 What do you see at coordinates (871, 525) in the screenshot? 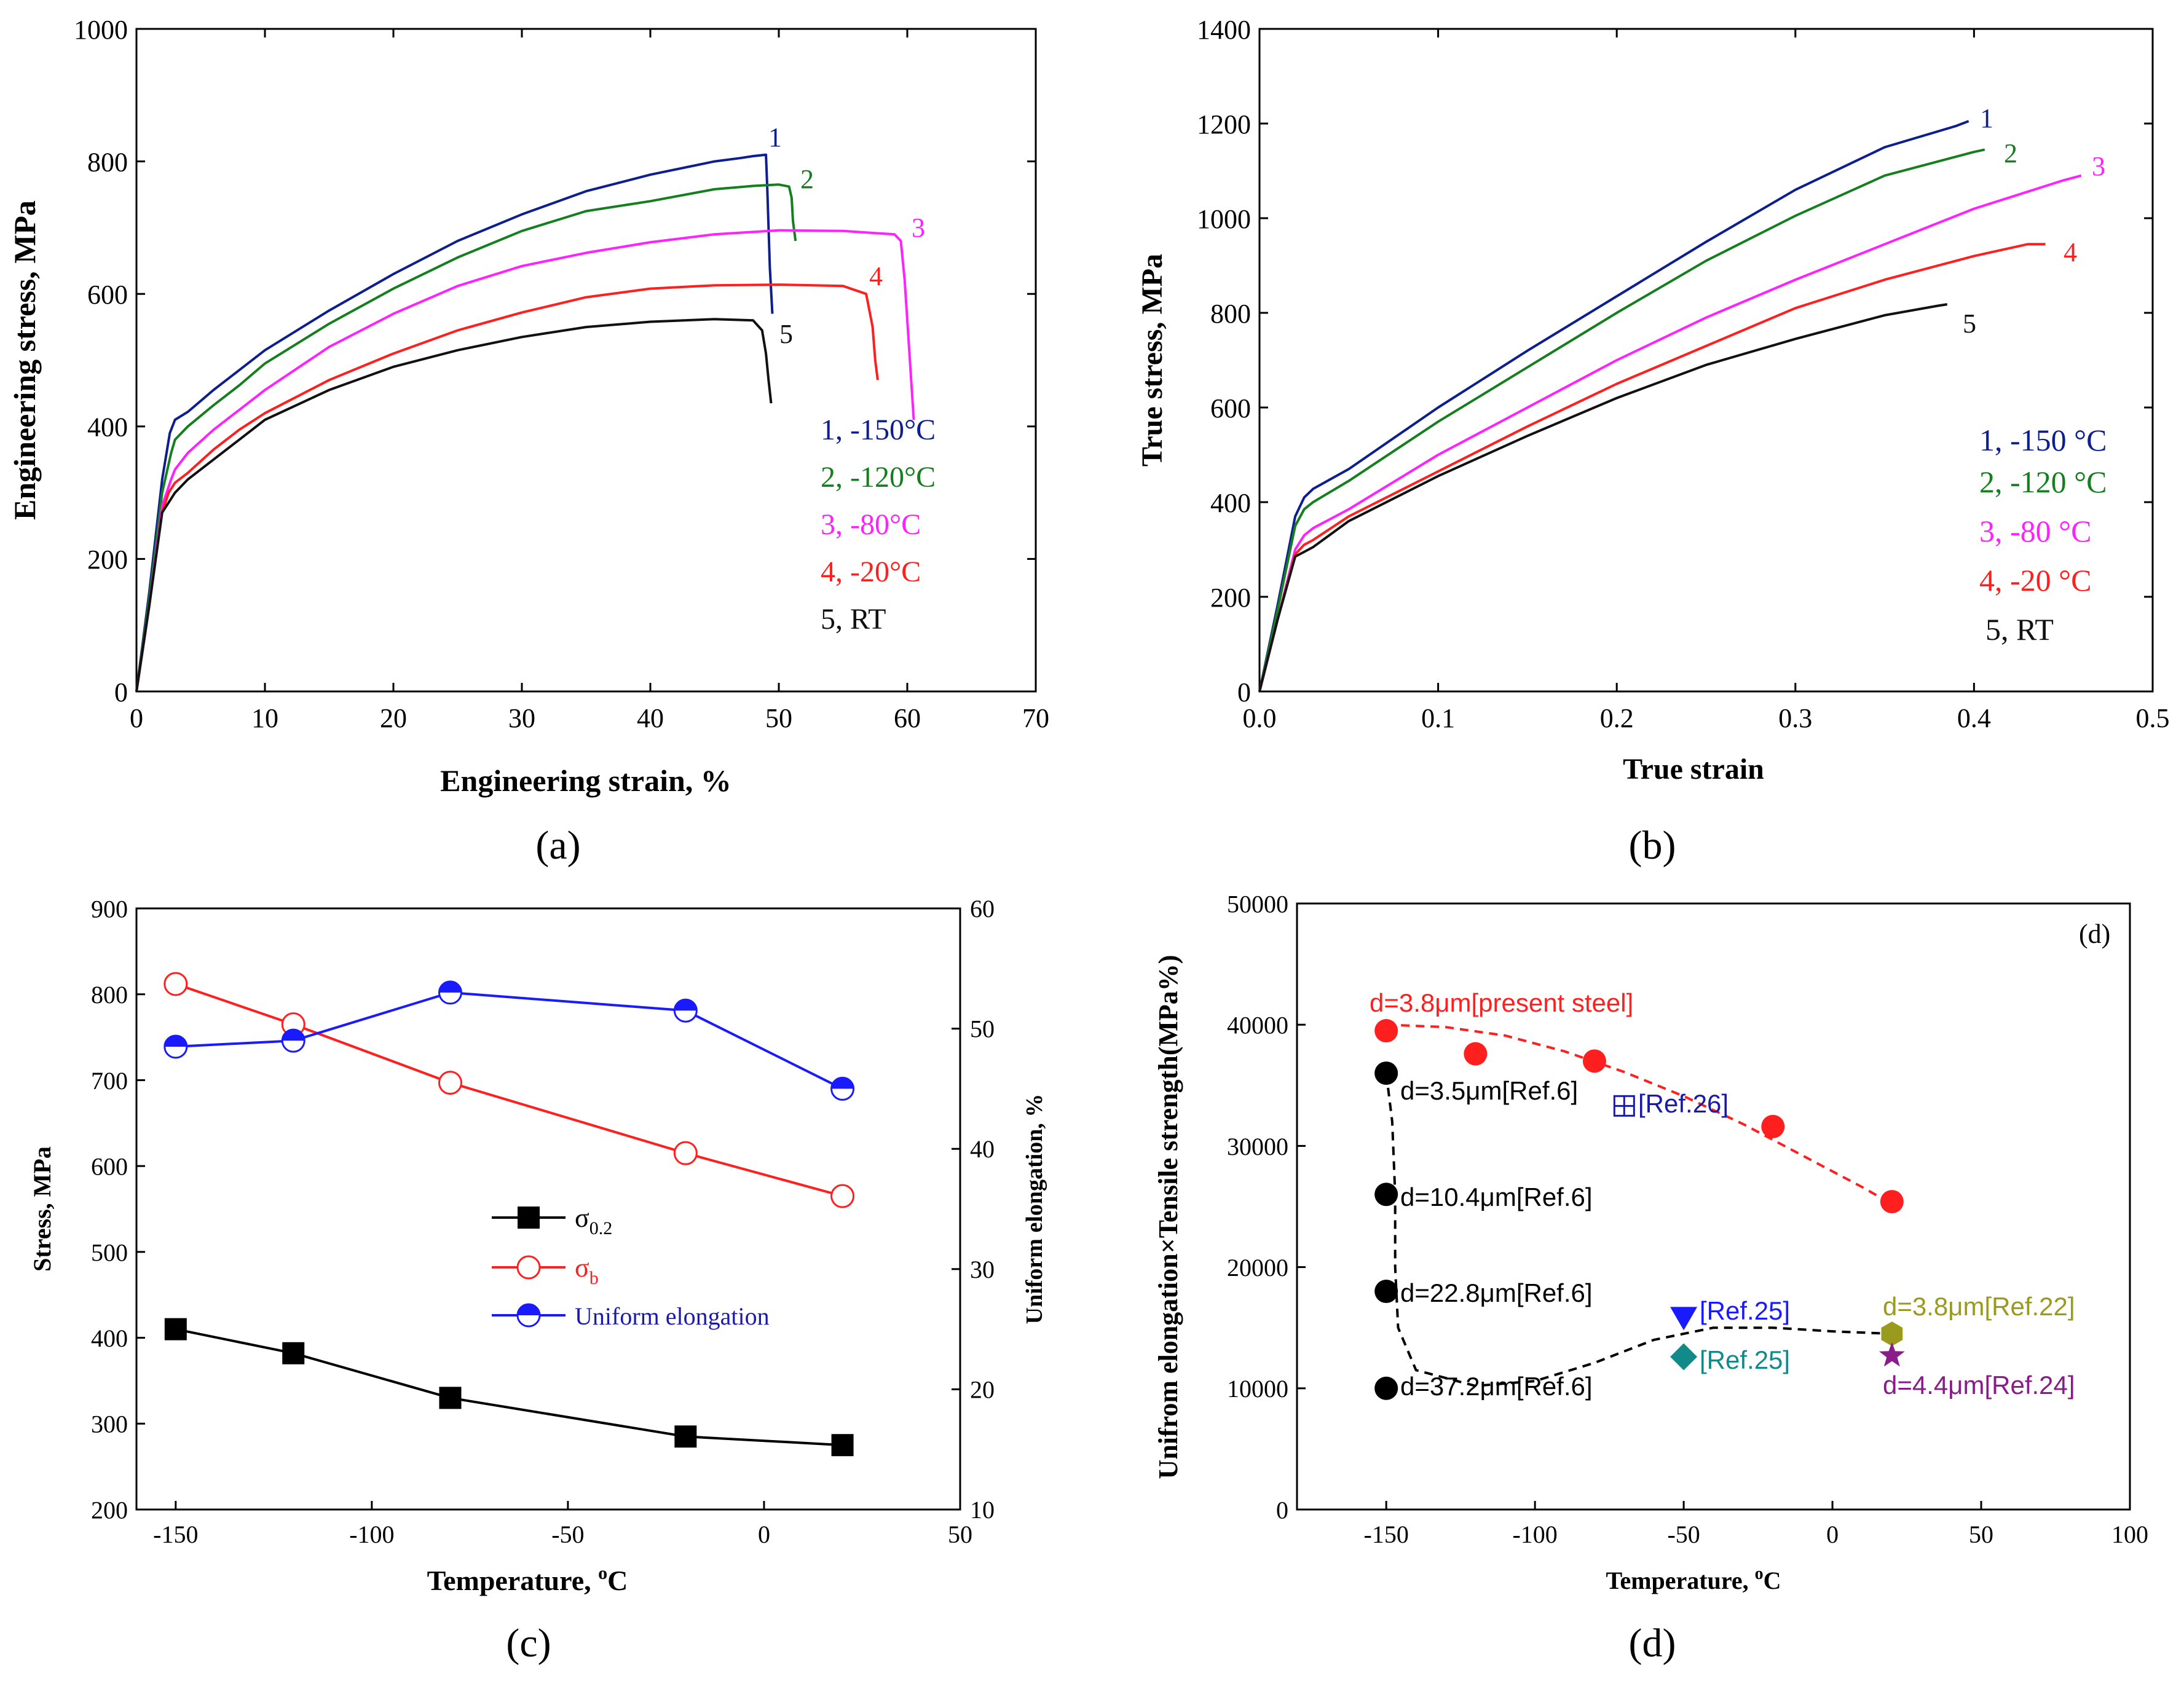
I see `panel-a-legend-3: 3, -80°C` at bounding box center [871, 525].